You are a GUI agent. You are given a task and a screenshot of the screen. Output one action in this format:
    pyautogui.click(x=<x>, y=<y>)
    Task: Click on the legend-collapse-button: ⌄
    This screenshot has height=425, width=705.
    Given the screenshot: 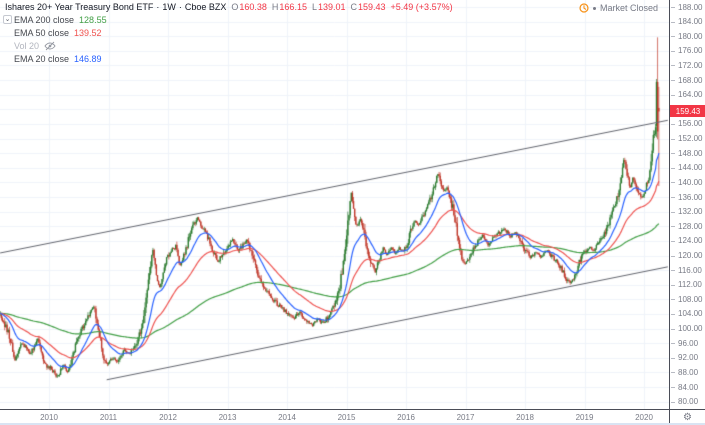 What is the action you would take?
    pyautogui.click(x=7, y=19)
    